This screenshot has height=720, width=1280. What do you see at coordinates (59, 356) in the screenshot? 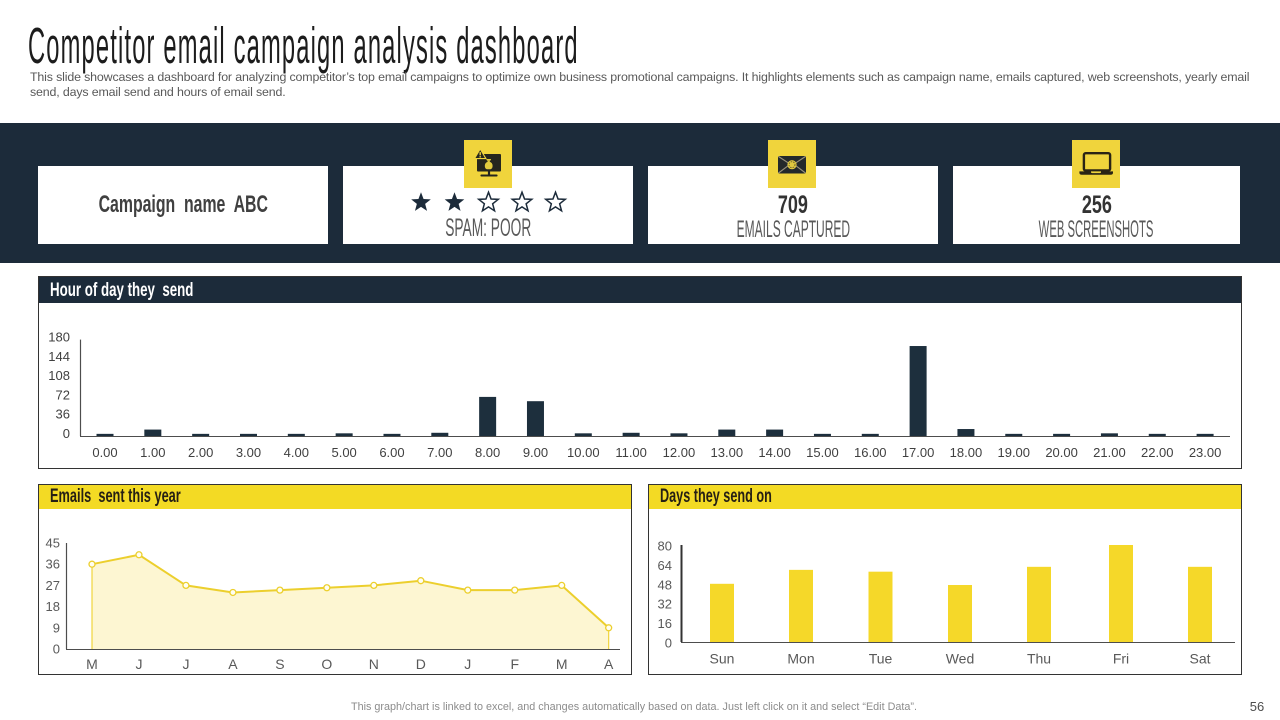
I see `svg-text: 144` at bounding box center [59, 356].